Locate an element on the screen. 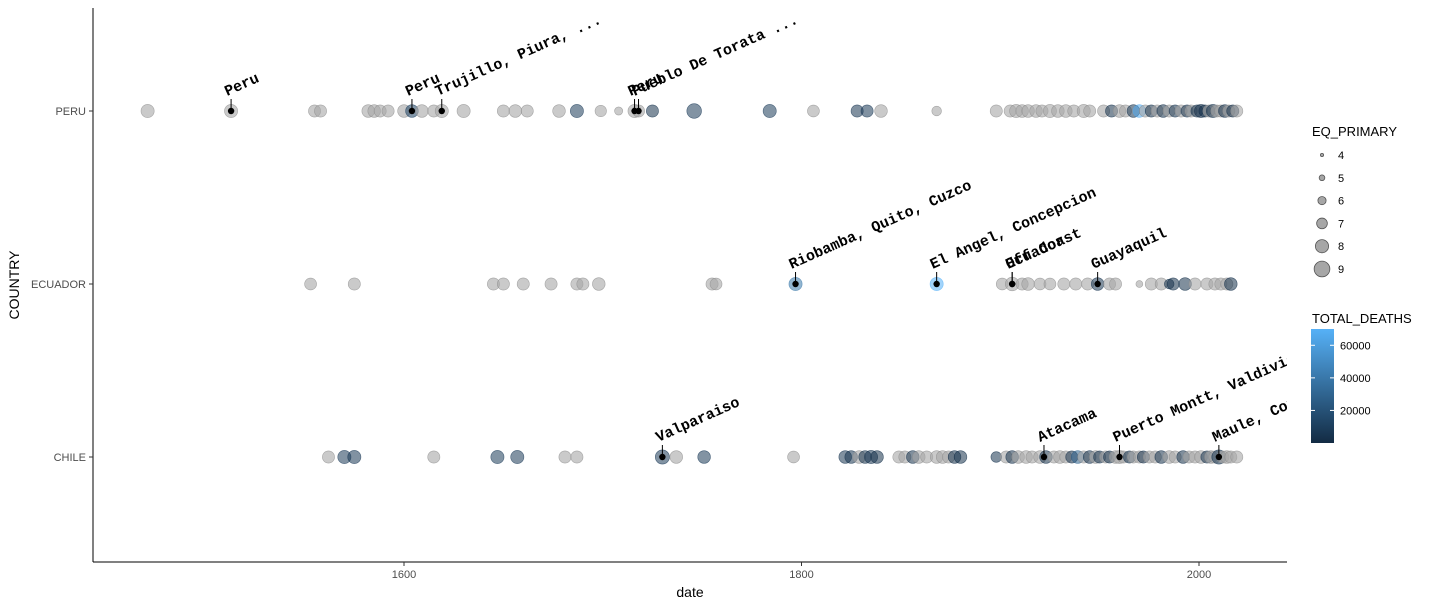  size-legend-label: 9 is located at coordinates (1341, 270).